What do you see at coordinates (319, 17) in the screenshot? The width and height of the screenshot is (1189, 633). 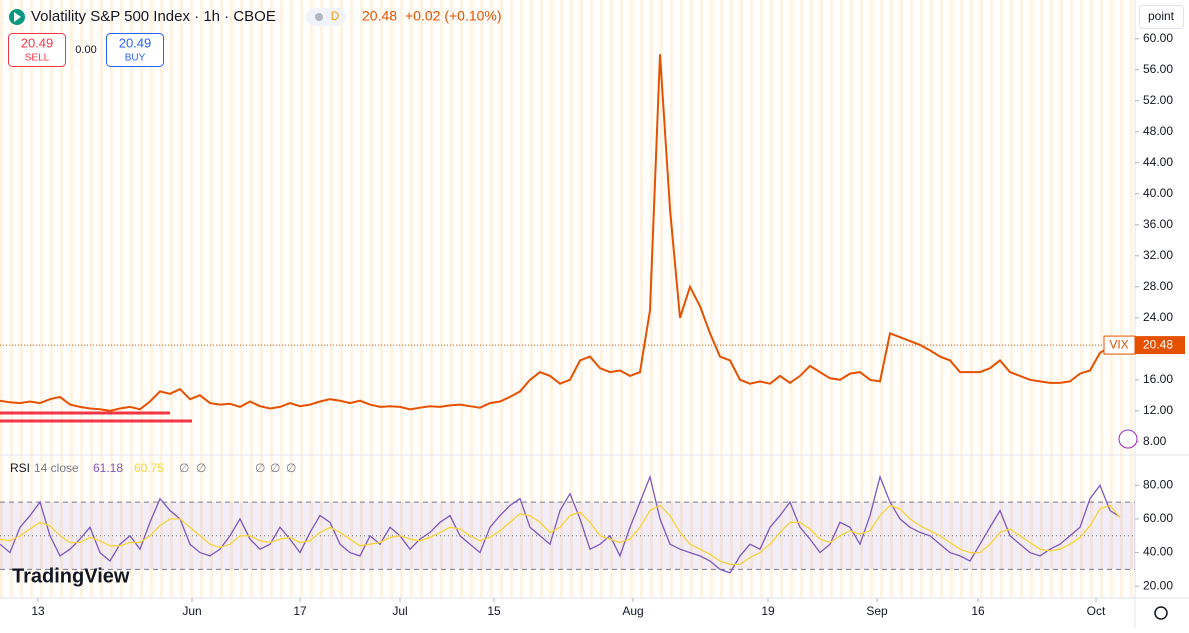 I see `badge-dot` at bounding box center [319, 17].